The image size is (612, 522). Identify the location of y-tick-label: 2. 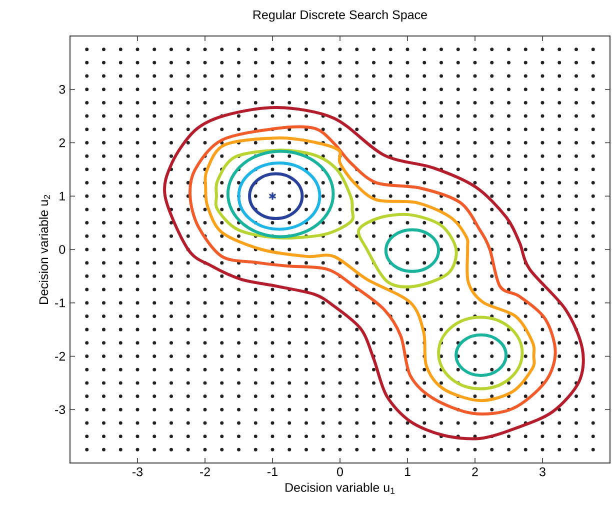
(62, 143).